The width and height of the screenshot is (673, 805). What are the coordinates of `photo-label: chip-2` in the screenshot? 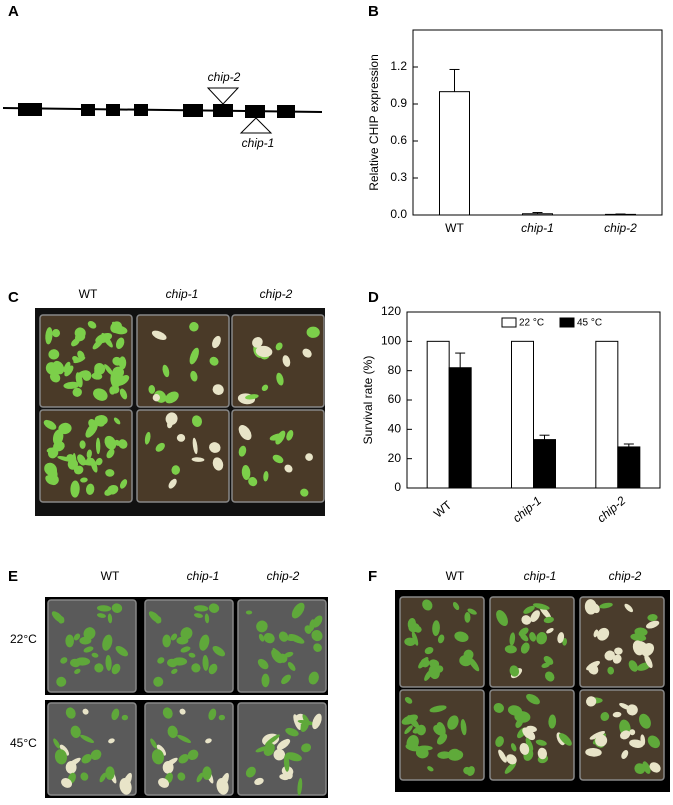 It's located at (625, 576).